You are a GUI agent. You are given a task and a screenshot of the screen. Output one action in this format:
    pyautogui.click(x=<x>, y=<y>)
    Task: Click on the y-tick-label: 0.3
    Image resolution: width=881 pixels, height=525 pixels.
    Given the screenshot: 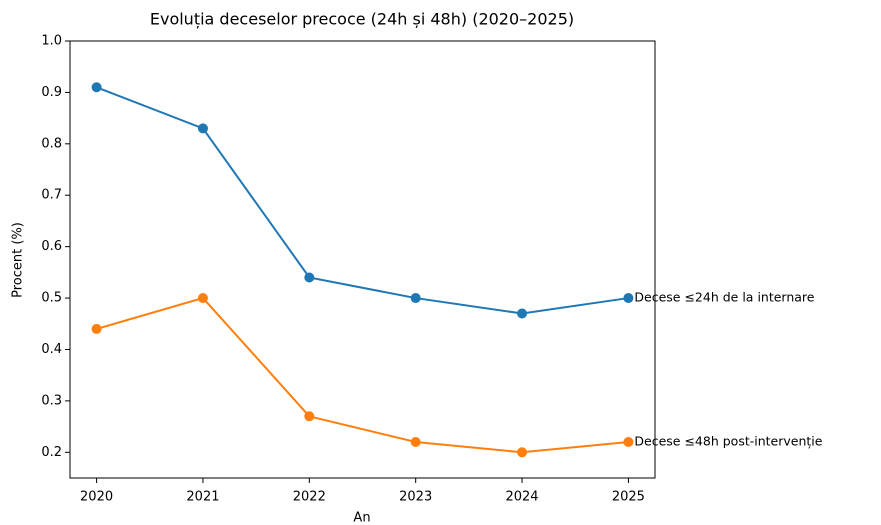 What is the action you would take?
    pyautogui.click(x=51, y=400)
    